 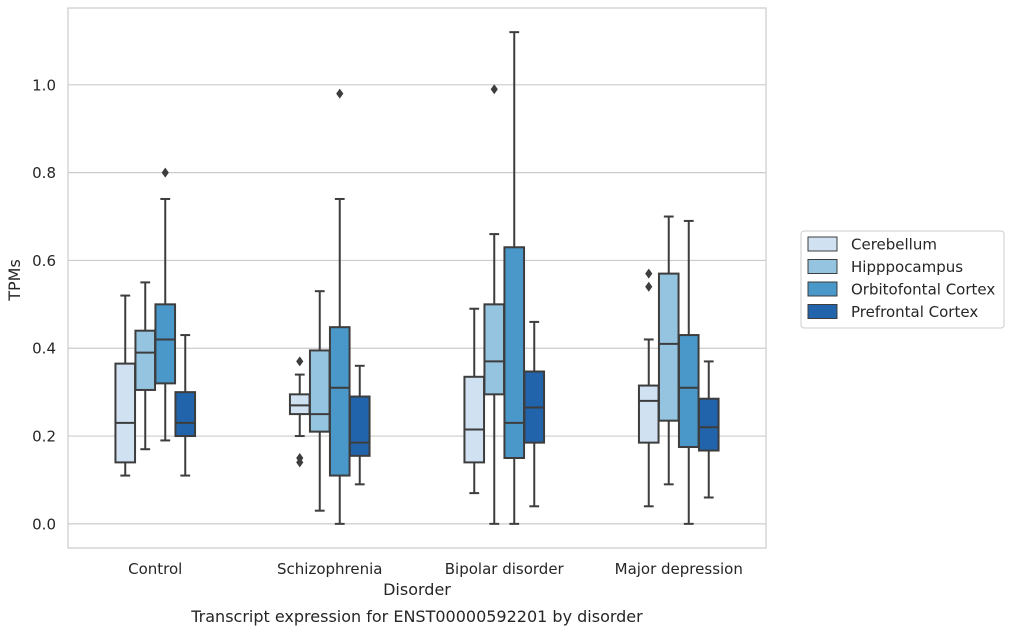 What do you see at coordinates (417, 589) in the screenshot?
I see `x-axis-label: Disorder` at bounding box center [417, 589].